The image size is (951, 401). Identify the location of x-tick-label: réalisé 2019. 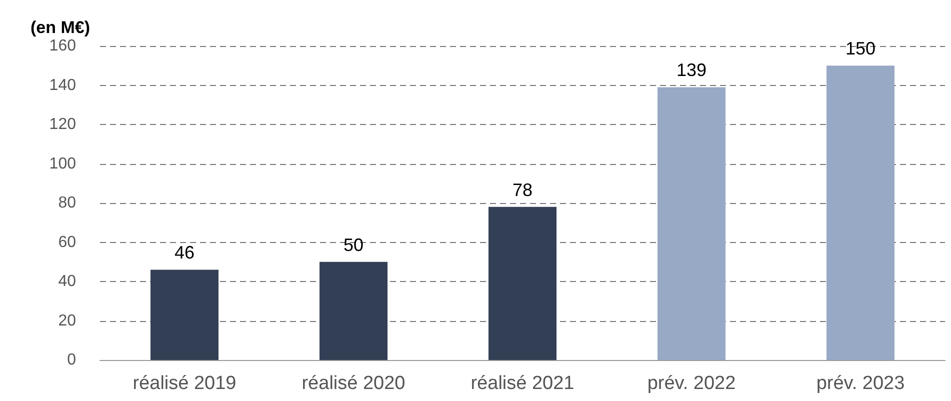
(184, 383).